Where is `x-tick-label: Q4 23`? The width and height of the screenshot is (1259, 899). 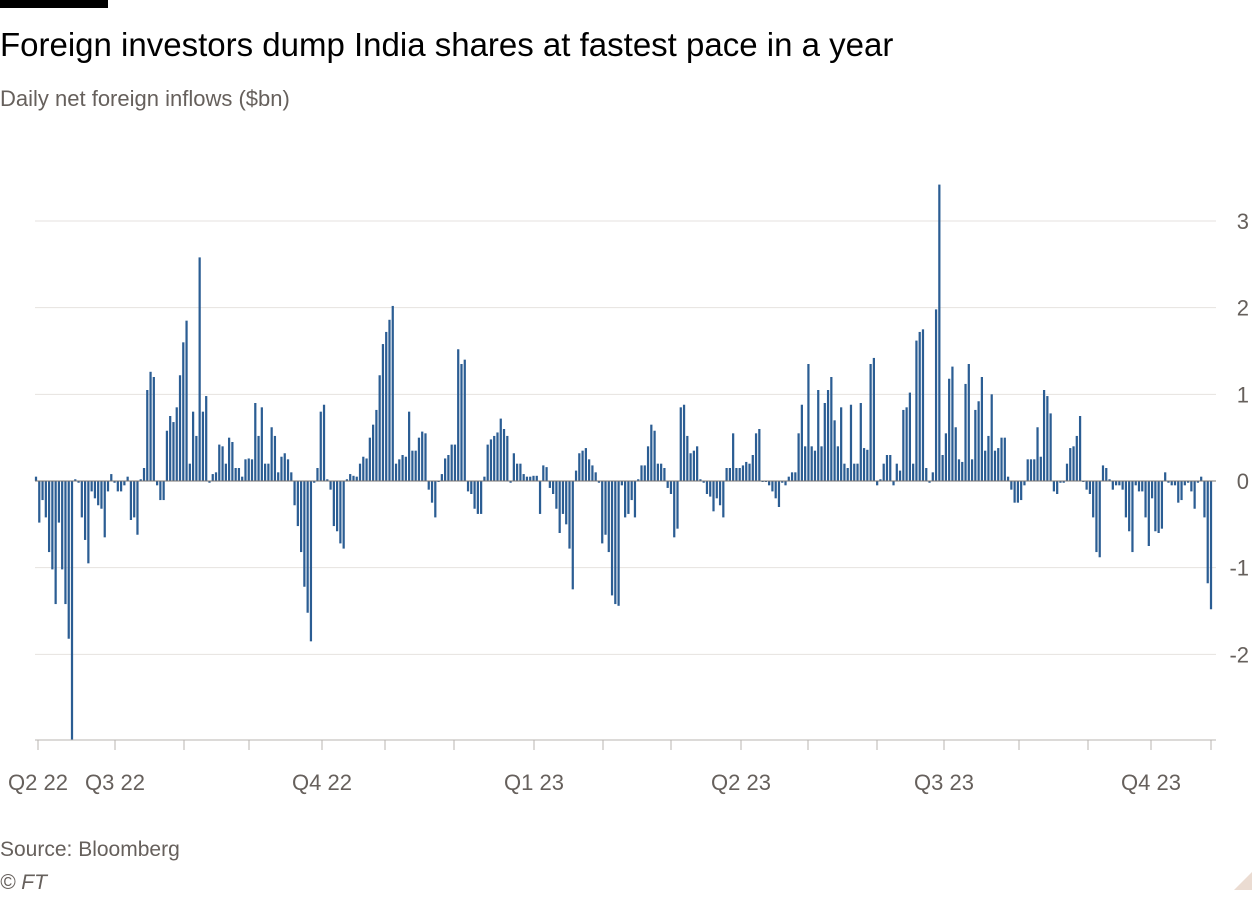
x-tick-label: Q4 23 is located at coordinates (1151, 782).